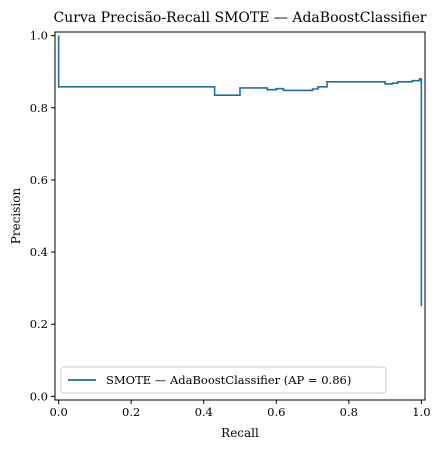  Describe the element at coordinates (39, 396) in the screenshot. I see `y-tick-label: 0.0` at that location.